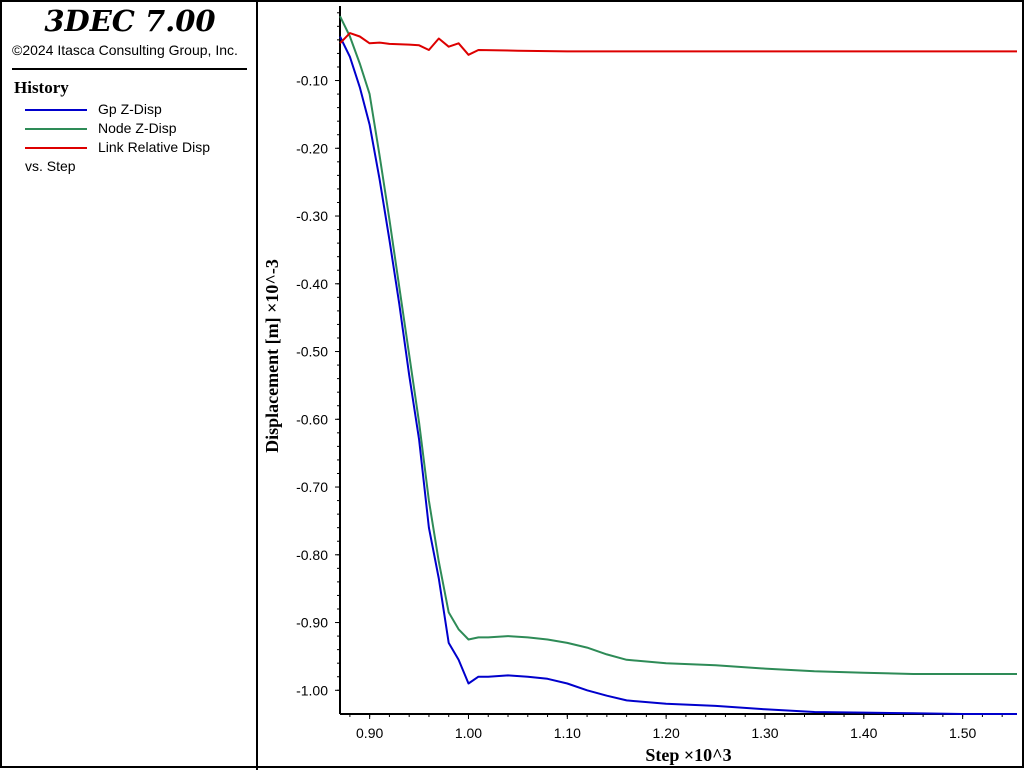 Image resolution: width=1024 pixels, height=770 pixels. Describe the element at coordinates (312, 487) in the screenshot. I see `y-tick-label: -0.70` at that location.